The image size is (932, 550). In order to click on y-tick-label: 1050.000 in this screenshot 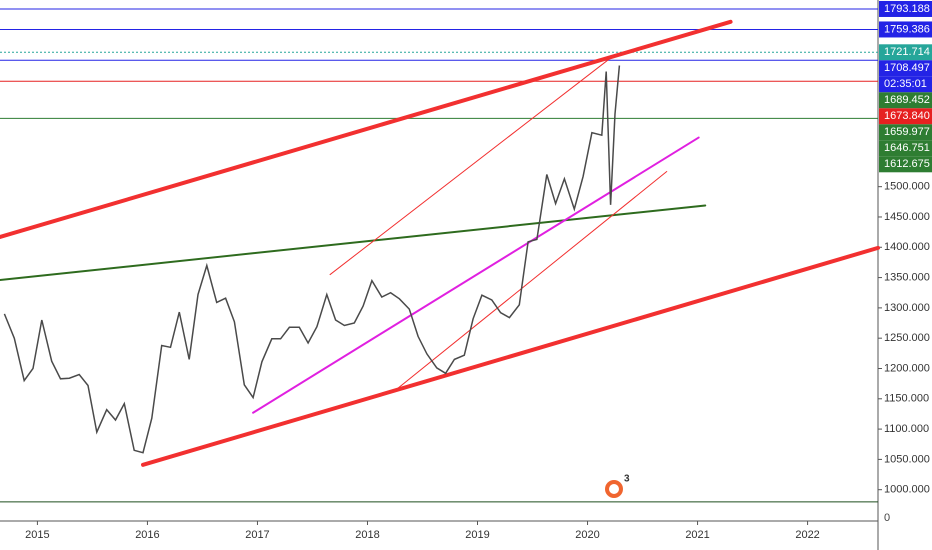, I will do `click(907, 459)`.